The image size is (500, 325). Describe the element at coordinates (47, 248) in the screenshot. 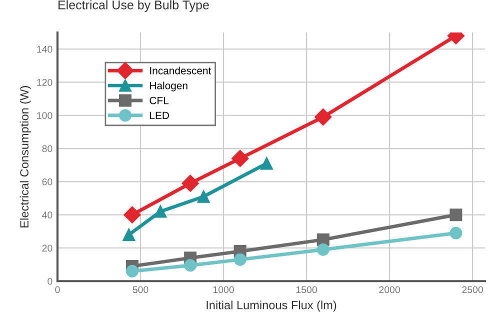

I see `y-tick-label: 20` at that location.